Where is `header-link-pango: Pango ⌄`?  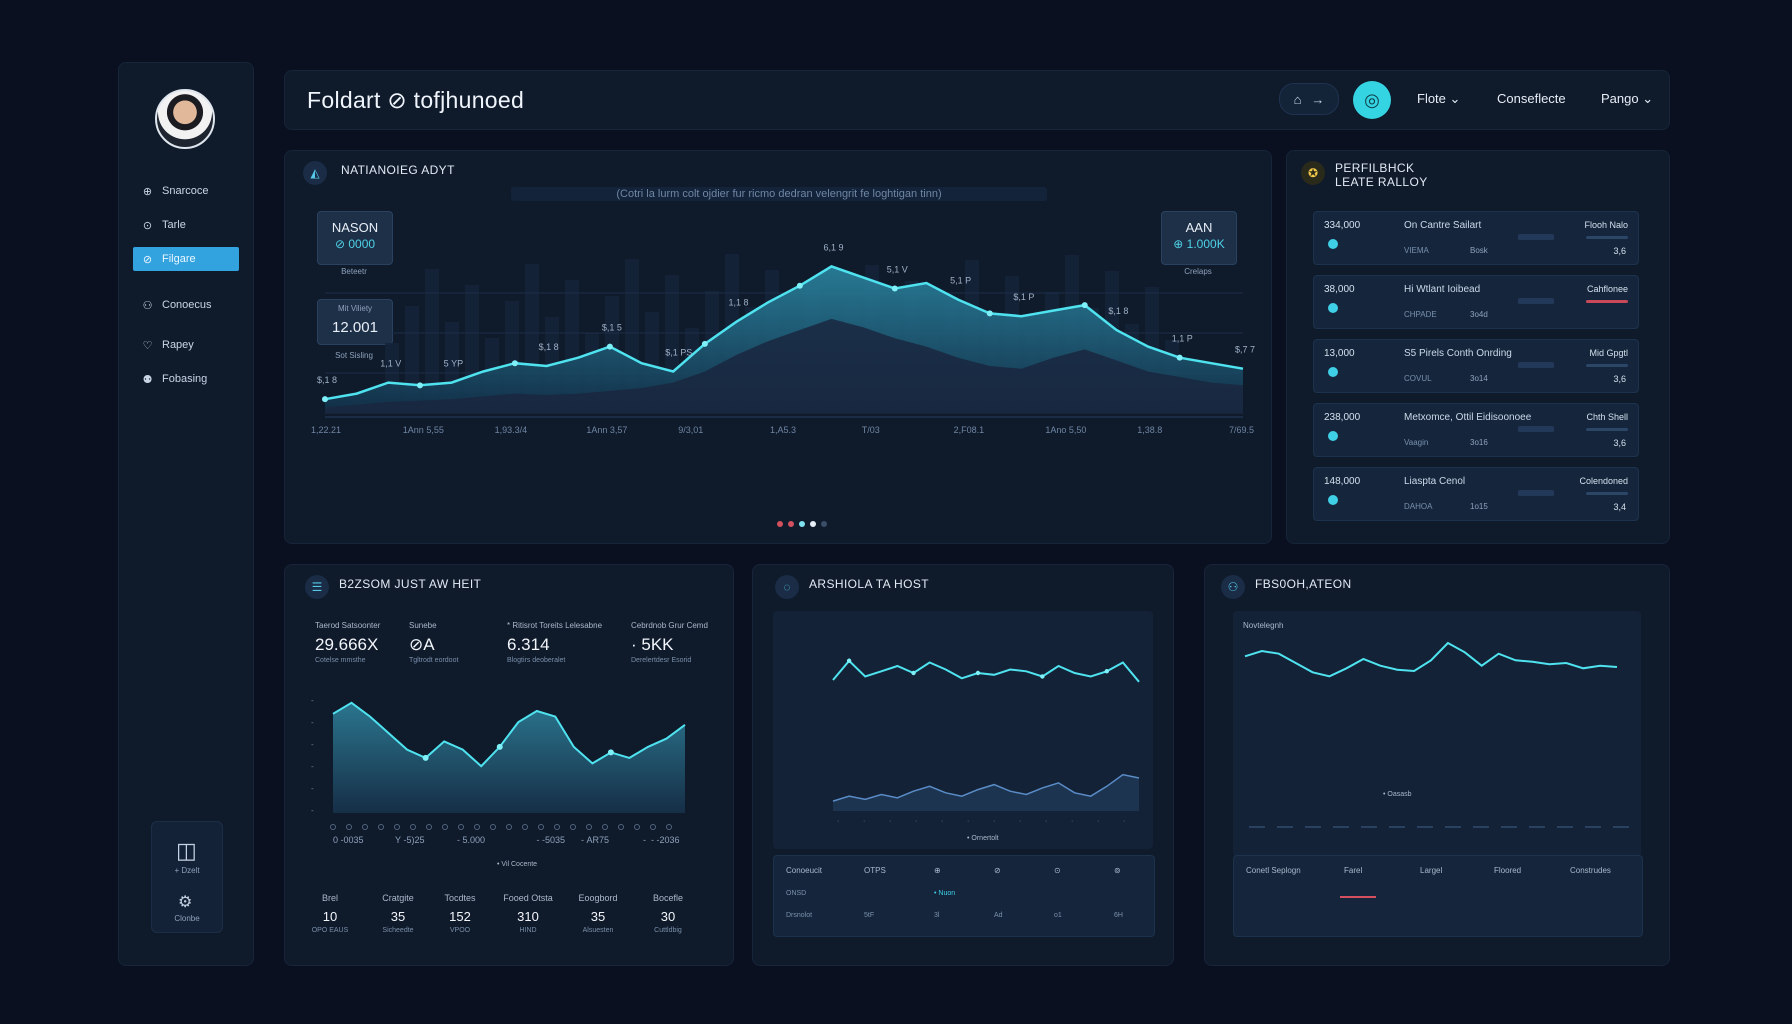
header-link-pango: Pango ⌄ is located at coordinates (1627, 98).